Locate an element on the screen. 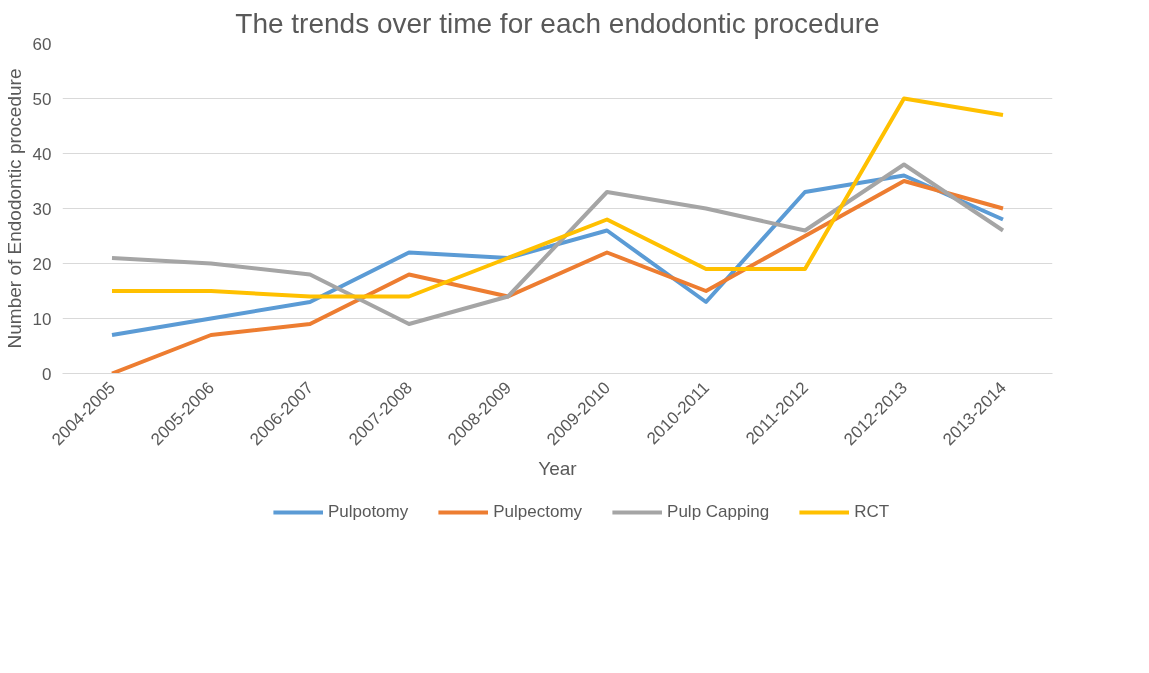 The width and height of the screenshot is (1149, 673). y-tick-label: 50 is located at coordinates (42, 99).